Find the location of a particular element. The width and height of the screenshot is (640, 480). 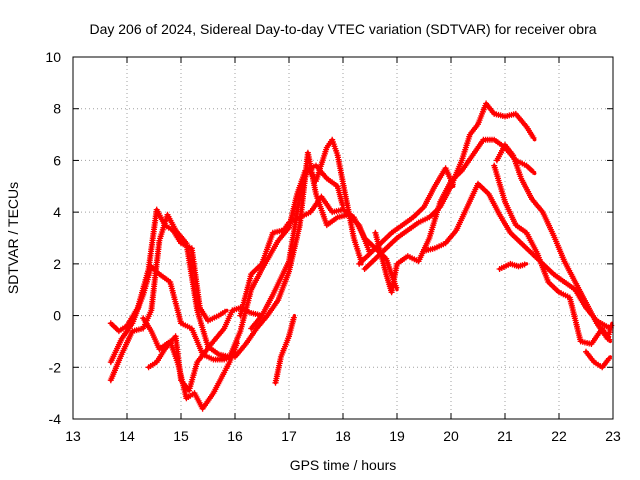

series-sat-j is located at coordinates (318, 256).